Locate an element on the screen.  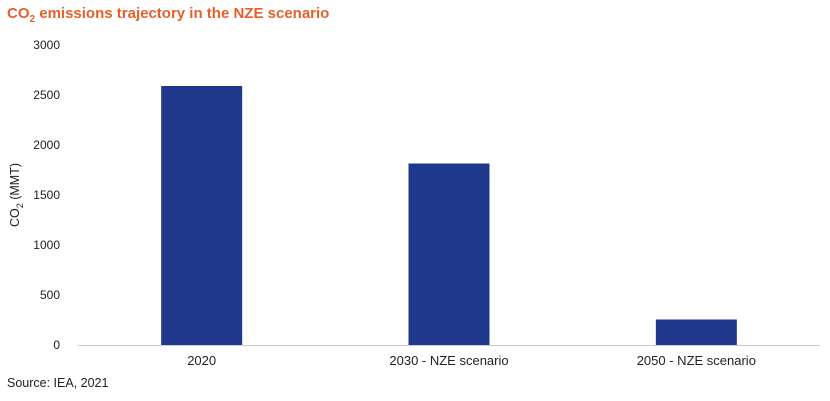
y-tick-label: 0 is located at coordinates (56, 345).